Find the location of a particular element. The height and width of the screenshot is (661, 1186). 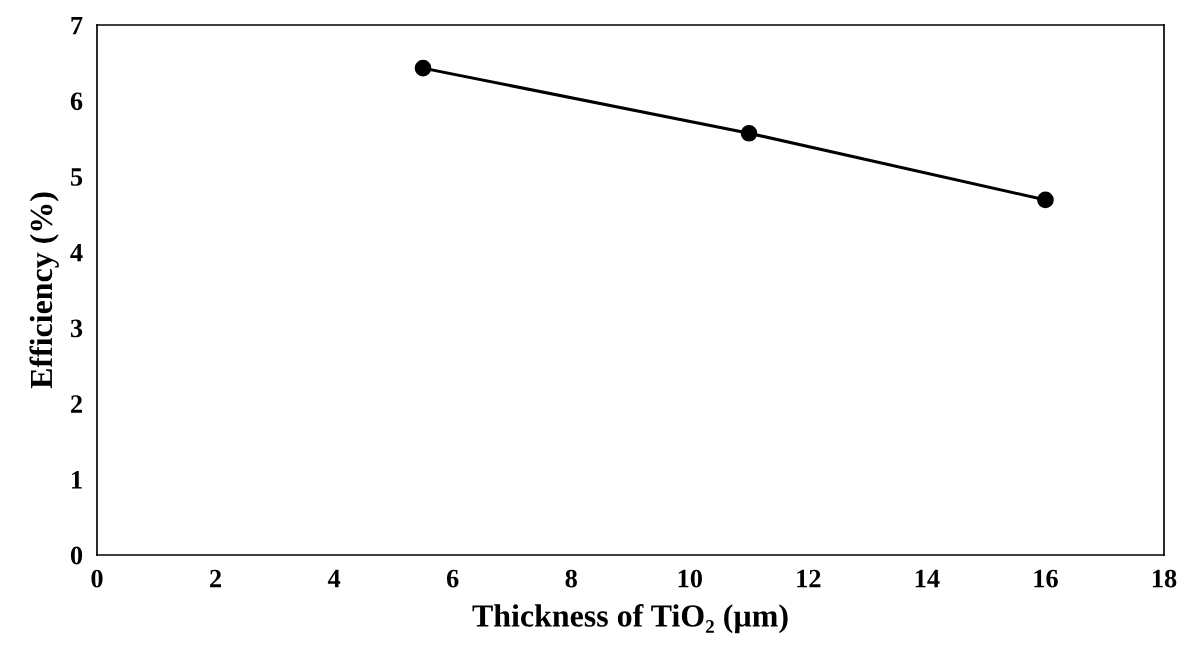

y-tick-label: 6 is located at coordinates (76, 101).